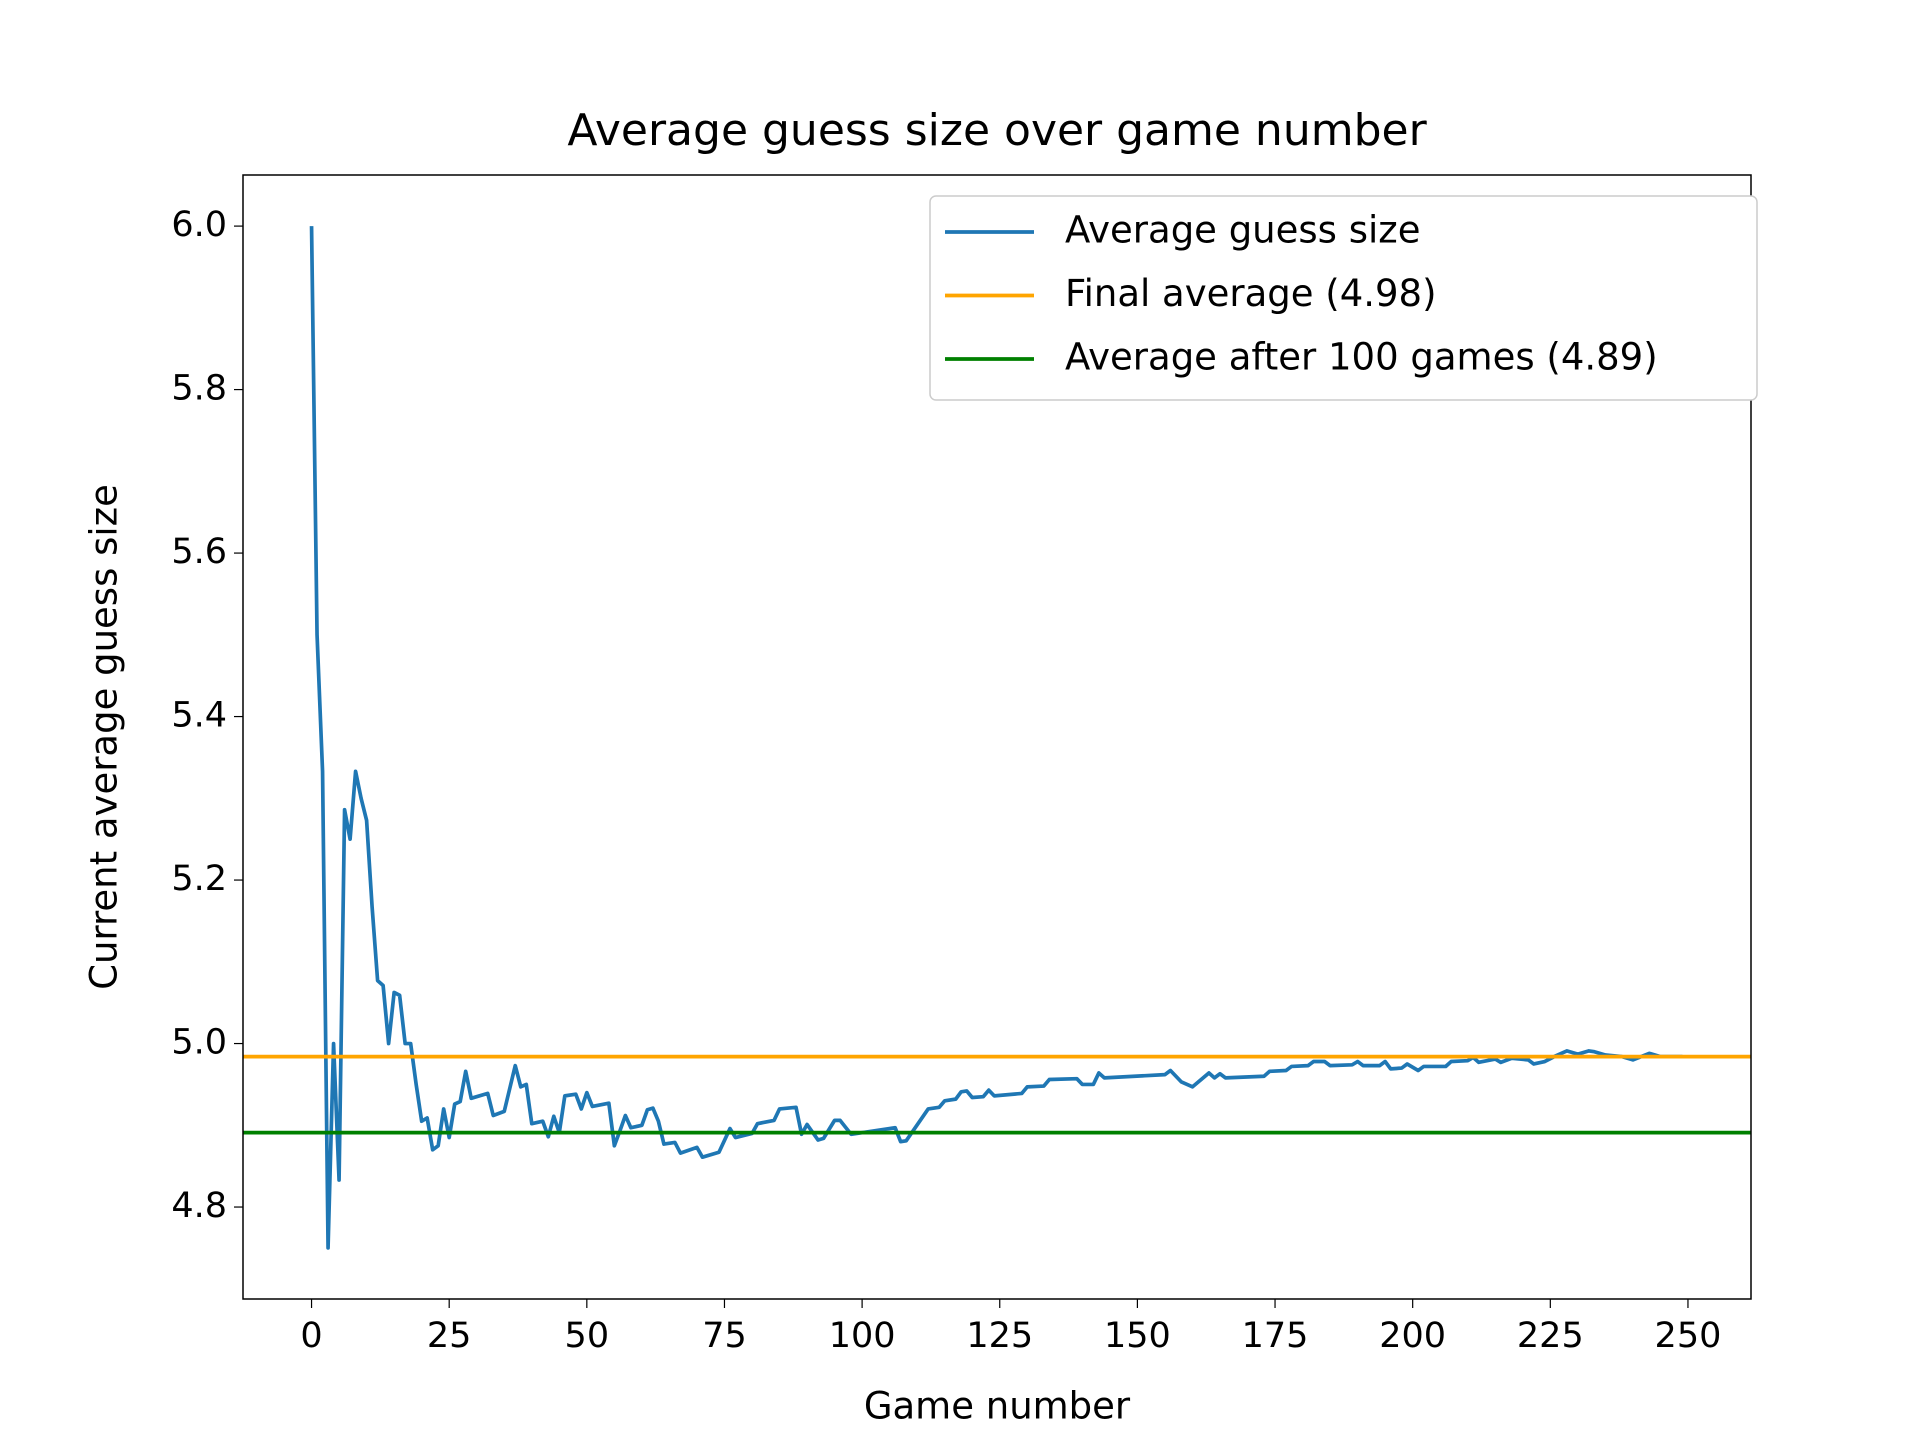 The width and height of the screenshot is (1920, 1440). What do you see at coordinates (1251, 293) in the screenshot?
I see `legend-label: Final average (4.98)` at bounding box center [1251, 293].